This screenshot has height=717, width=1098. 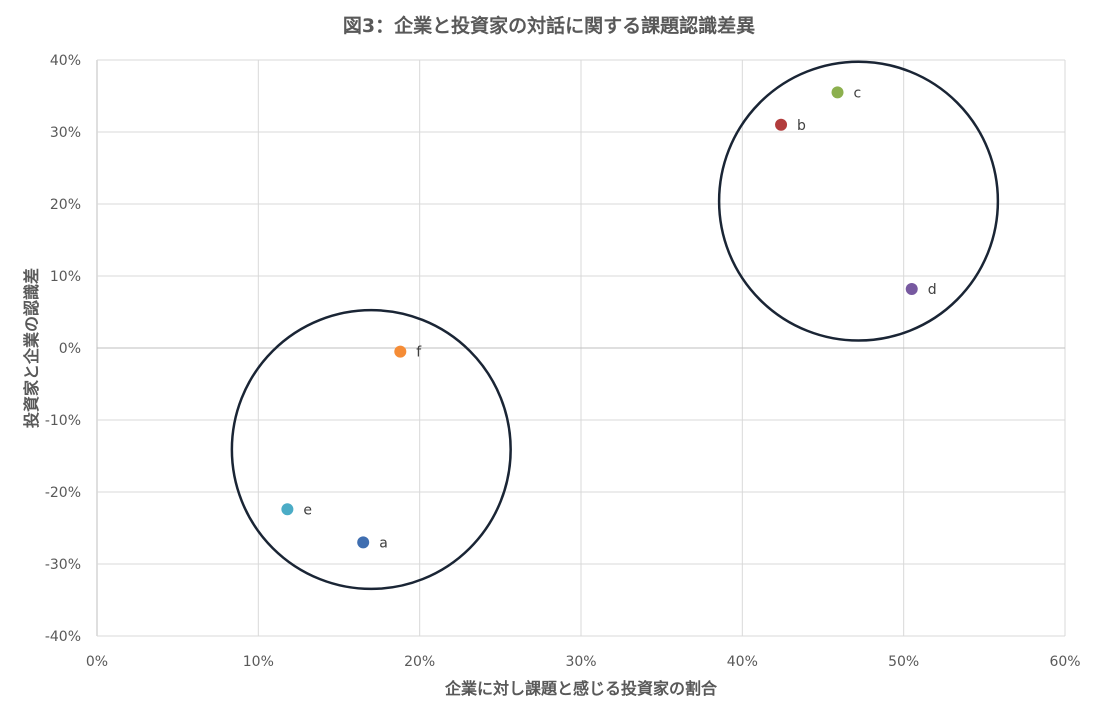 I want to click on point-label-a: a, so click(x=383, y=543).